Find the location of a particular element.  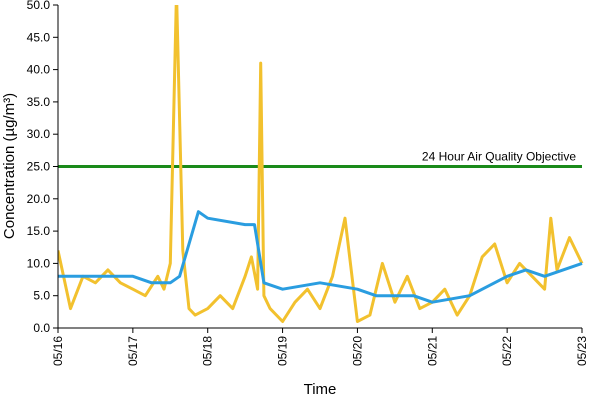

y-tick-label: 45.0 is located at coordinates (39, 37).